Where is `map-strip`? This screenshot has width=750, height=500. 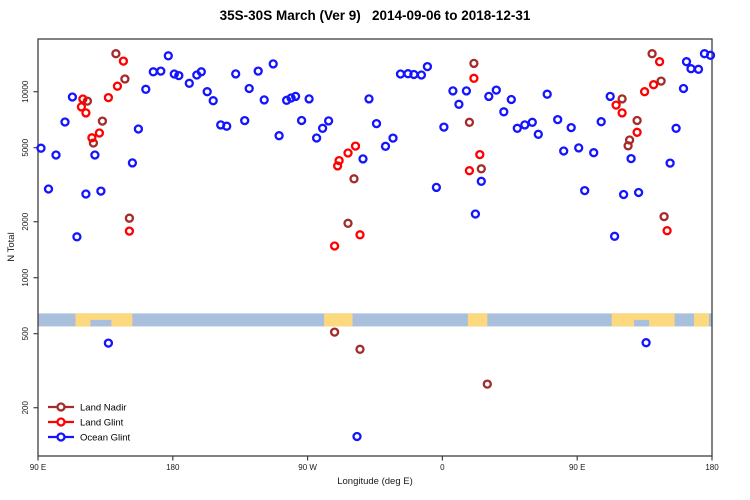 map-strip is located at coordinates (375, 320).